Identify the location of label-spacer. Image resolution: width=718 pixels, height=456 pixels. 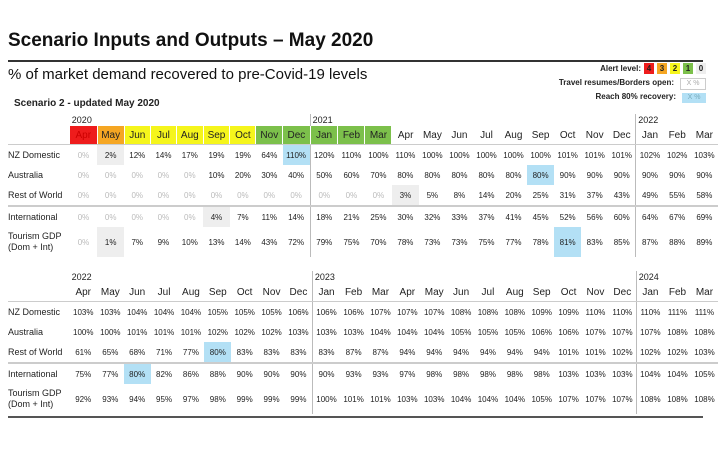
(39, 135).